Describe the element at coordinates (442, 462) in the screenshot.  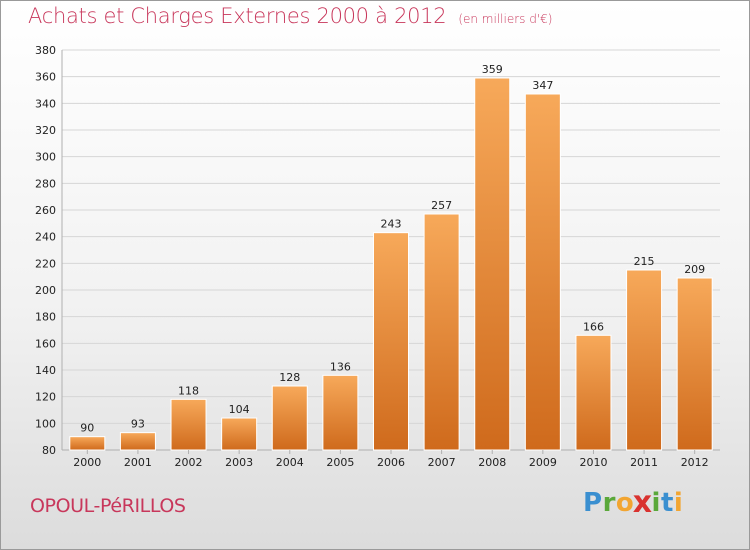
I see `x-tick-label: 2007` at that location.